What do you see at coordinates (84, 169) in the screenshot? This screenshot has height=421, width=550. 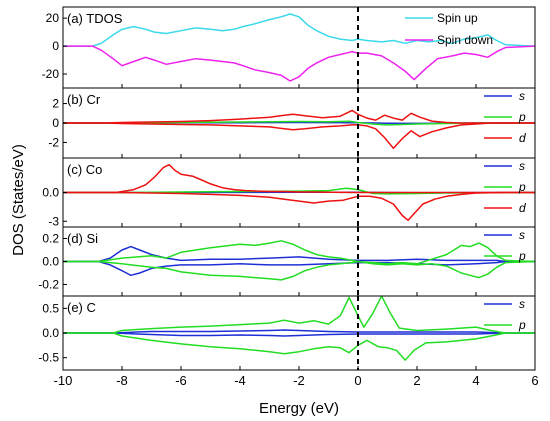 I see `panel-label: (c) Co` at bounding box center [84, 169].